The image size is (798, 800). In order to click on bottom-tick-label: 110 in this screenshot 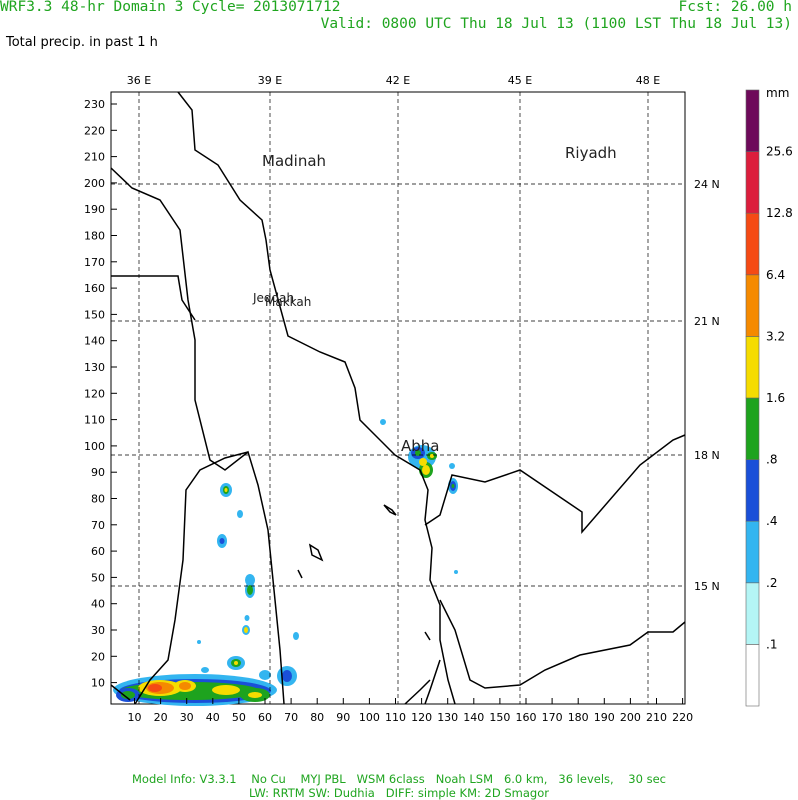, I will do `click(395, 717)`.